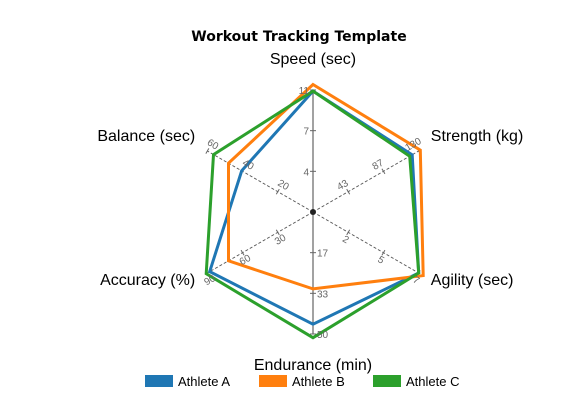 Image resolution: width=582 pixels, height=411 pixels. What do you see at coordinates (213, 144) in the screenshot?
I see `tick-label-balance-60: 60` at bounding box center [213, 144].